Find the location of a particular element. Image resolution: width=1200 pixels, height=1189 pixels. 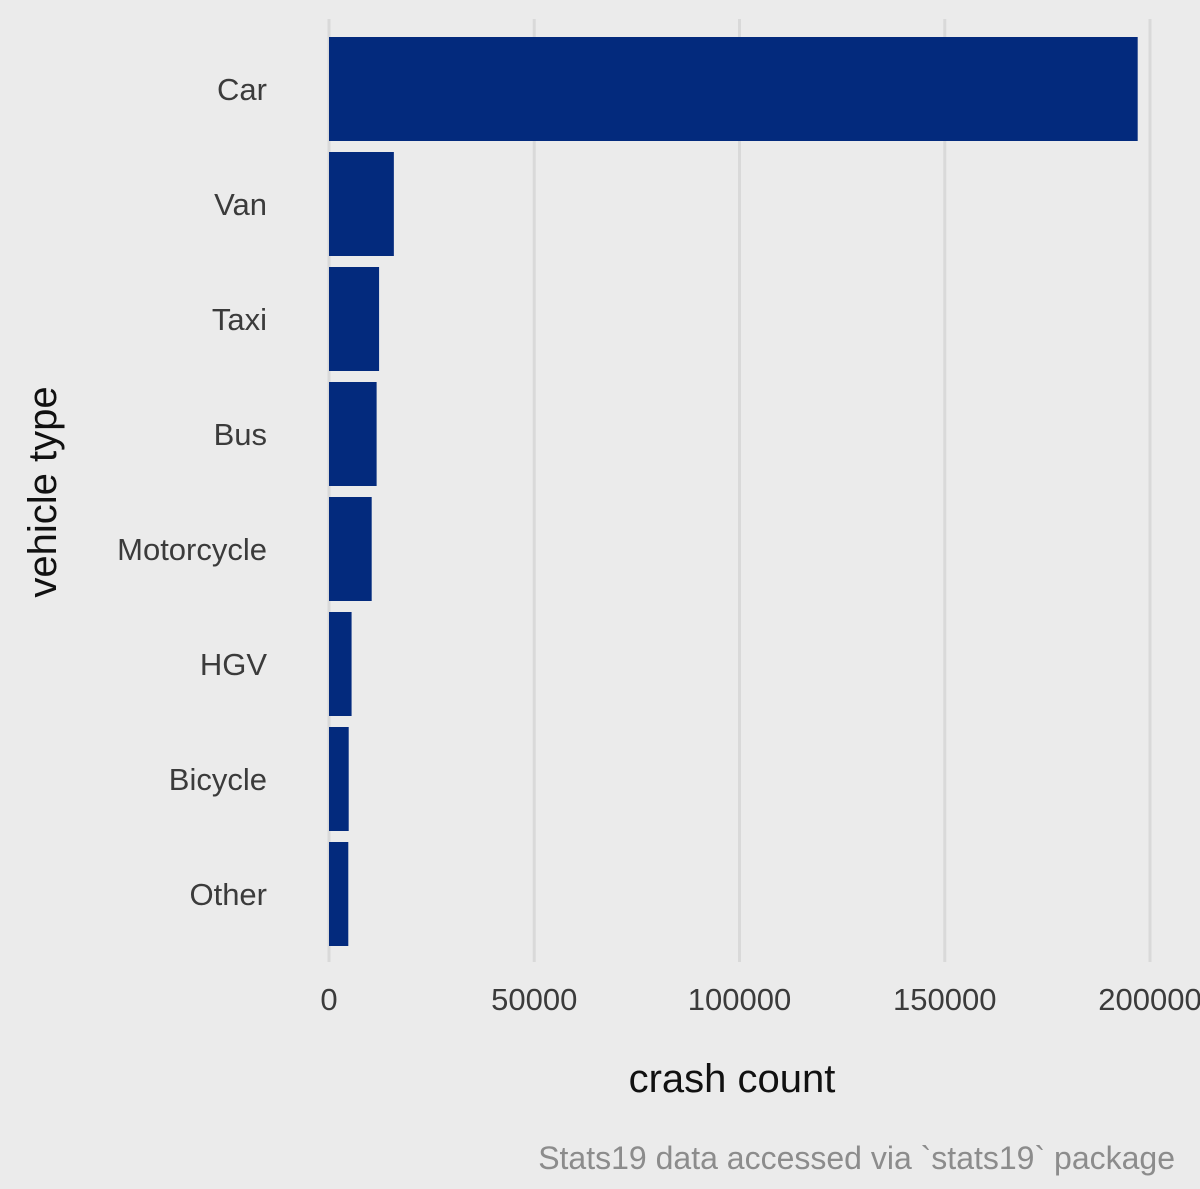

bar-motorcycle is located at coordinates (350, 549).